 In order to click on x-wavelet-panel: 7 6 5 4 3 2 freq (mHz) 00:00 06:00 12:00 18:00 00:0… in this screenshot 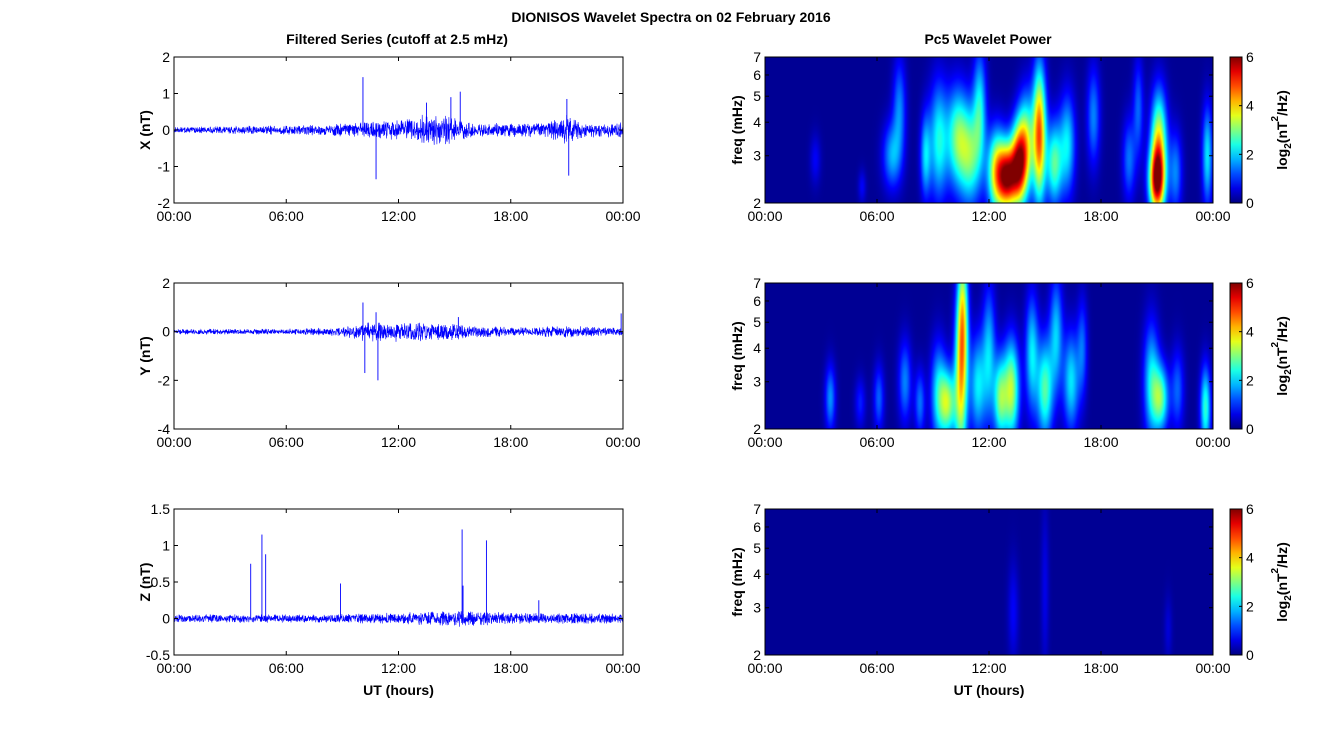, I will do `click(1011, 136)`.